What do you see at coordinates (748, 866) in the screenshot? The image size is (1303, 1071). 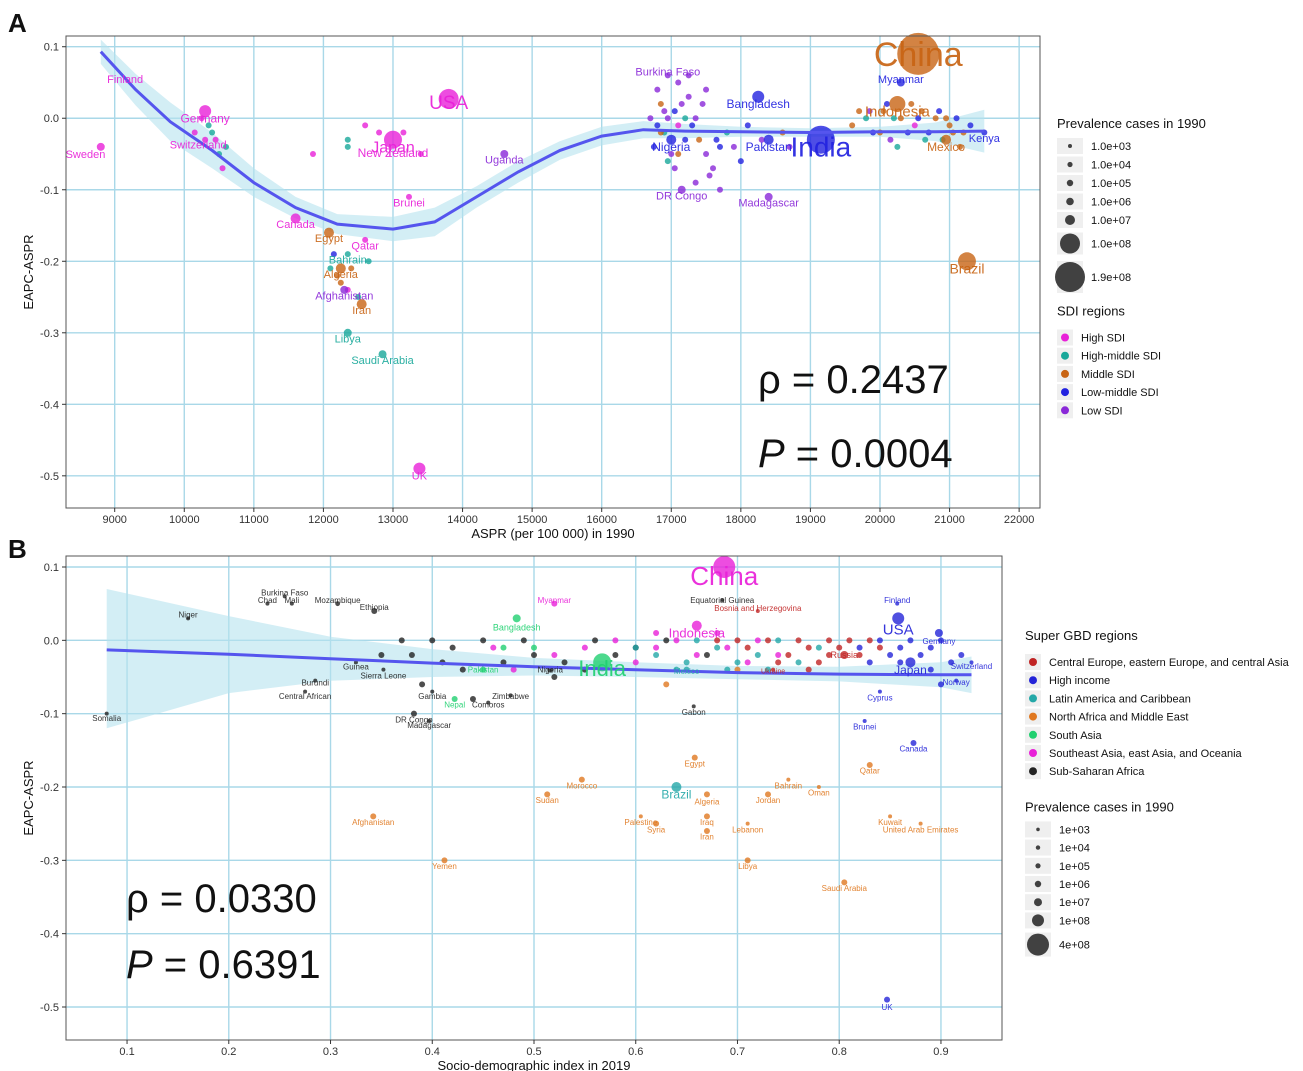 I see `point-label: Libya` at bounding box center [748, 866].